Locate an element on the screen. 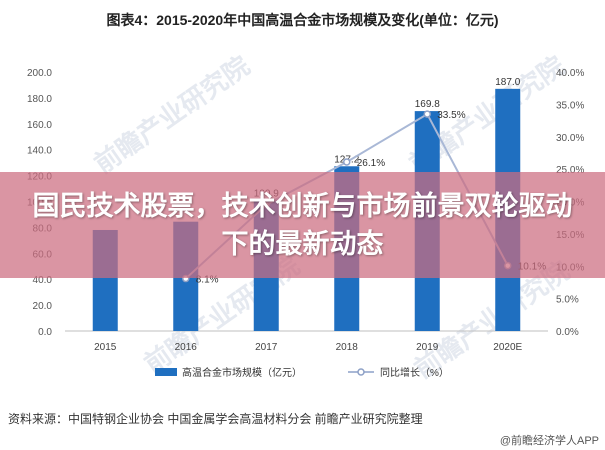  y-left-tick-label: 140.0 is located at coordinates (39, 151).